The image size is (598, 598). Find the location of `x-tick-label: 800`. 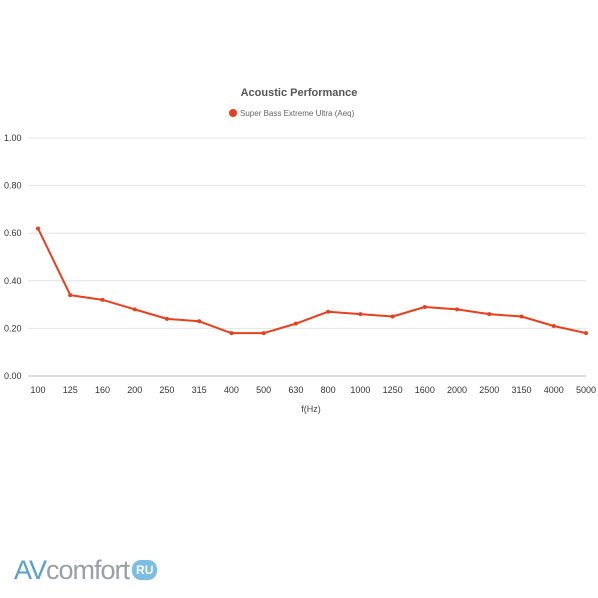

x-tick-label: 800 is located at coordinates (328, 390).